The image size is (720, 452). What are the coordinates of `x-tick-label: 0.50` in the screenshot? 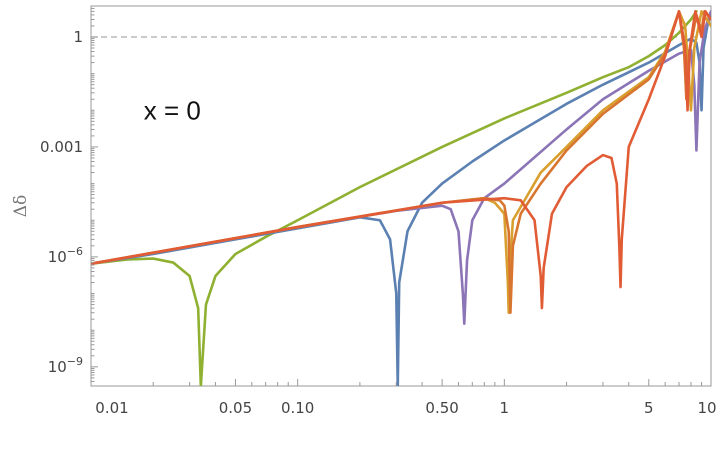 It's located at (441, 408).